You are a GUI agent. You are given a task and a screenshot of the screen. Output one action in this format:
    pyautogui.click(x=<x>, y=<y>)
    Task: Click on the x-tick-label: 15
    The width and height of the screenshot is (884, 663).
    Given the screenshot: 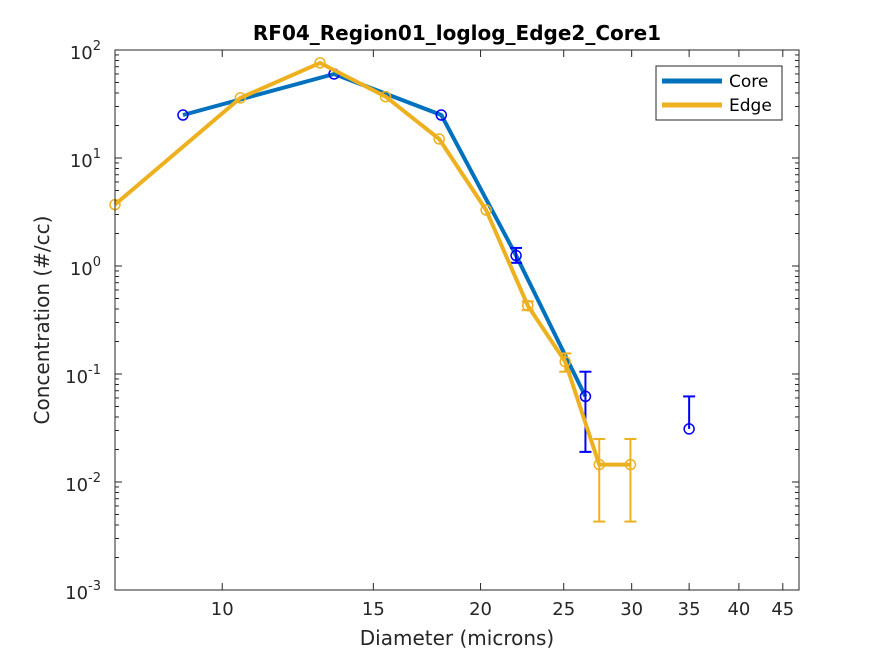 What is the action you would take?
    pyautogui.click(x=373, y=609)
    